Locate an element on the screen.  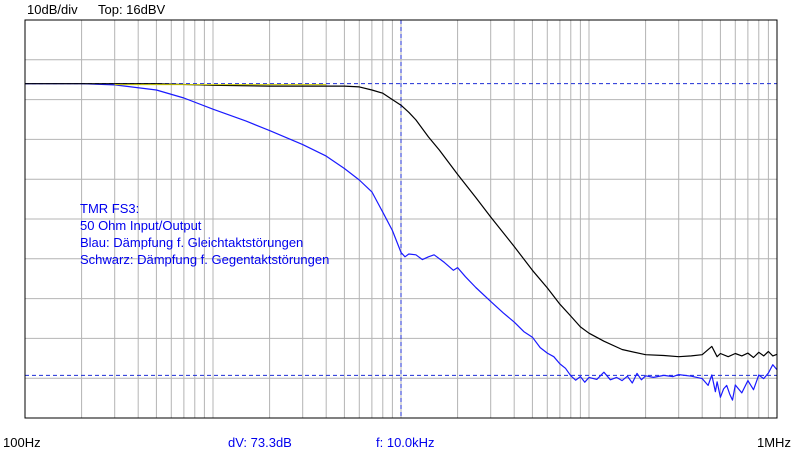
scale-label: 10dB/div is located at coordinates (52, 9).